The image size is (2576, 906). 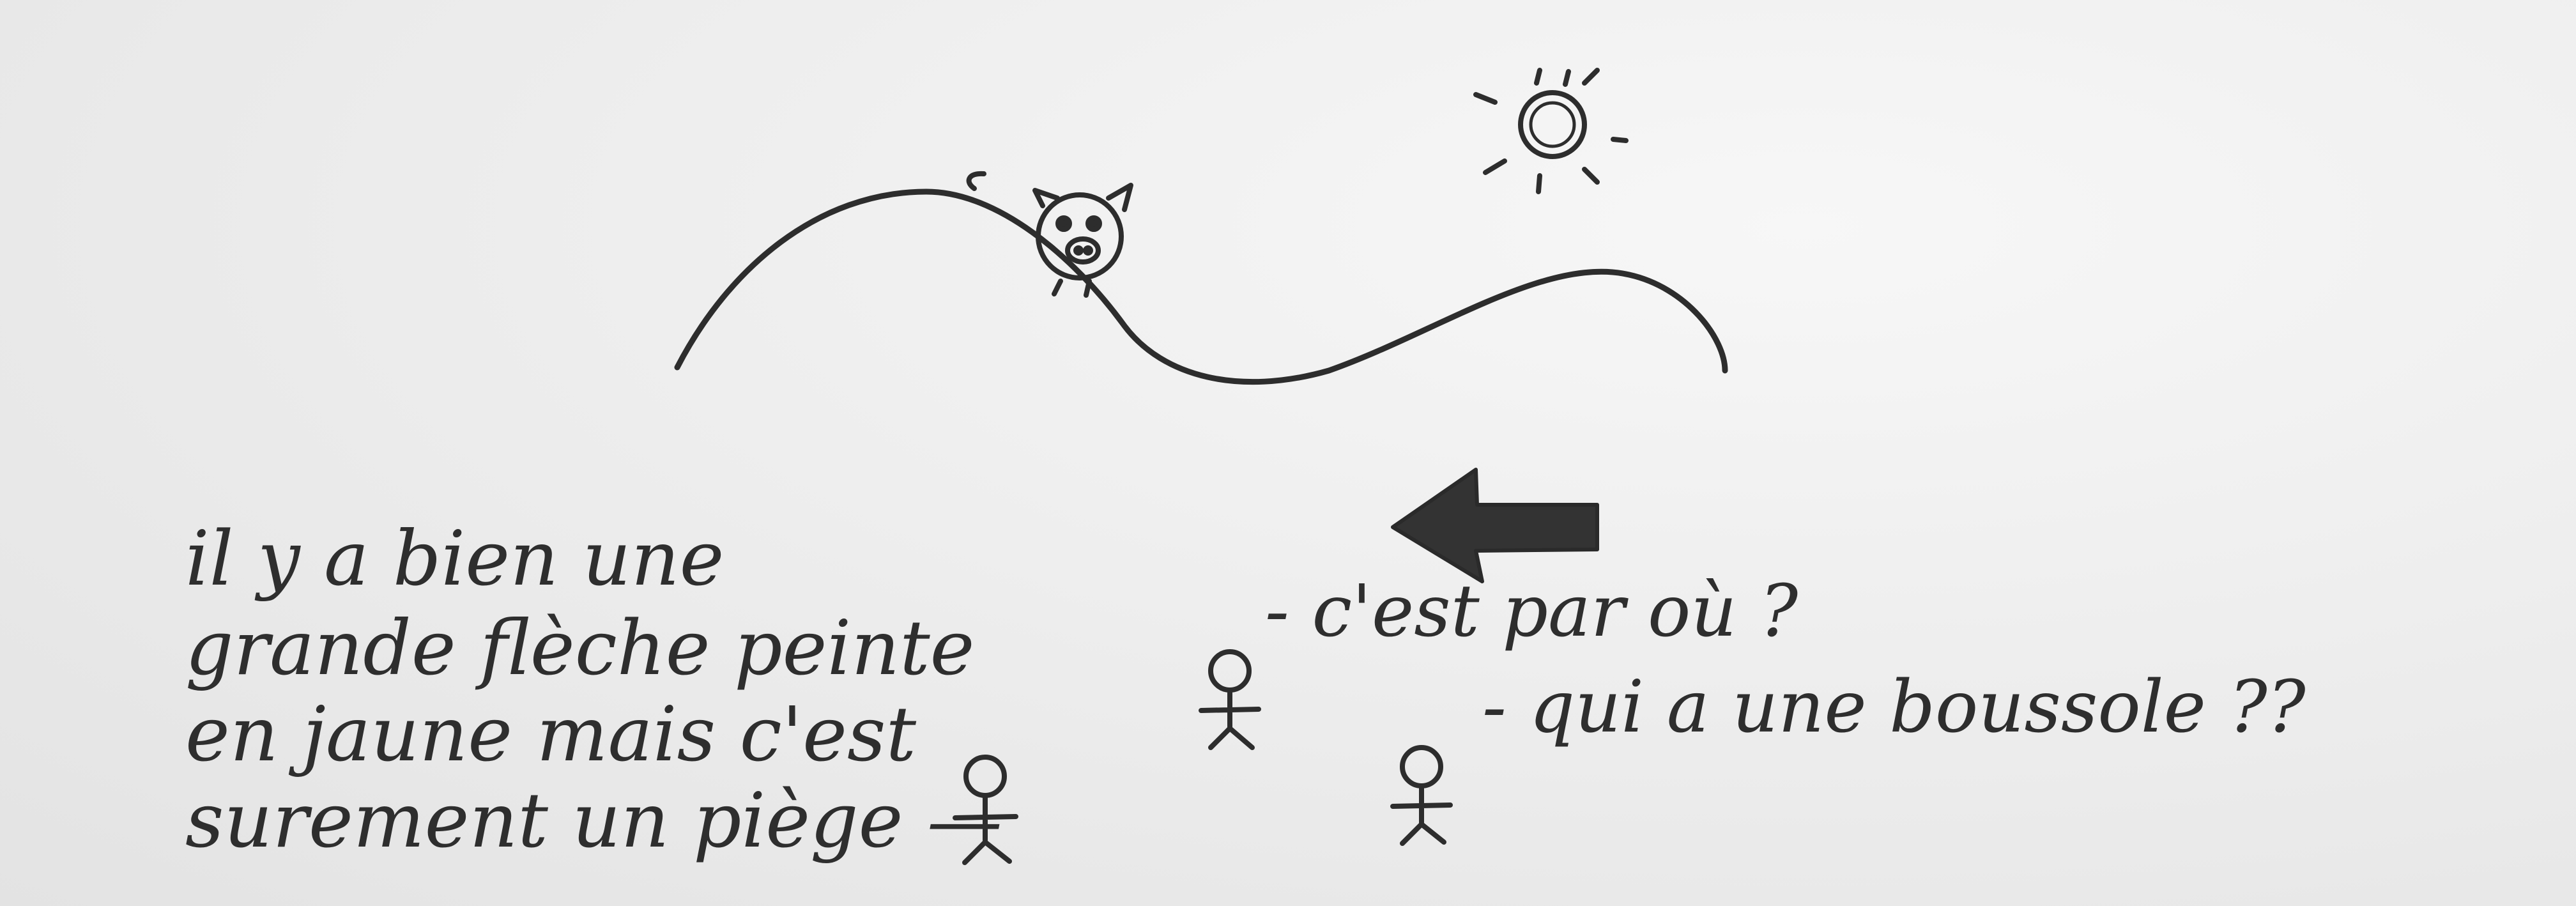 What do you see at coordinates (1551, 131) in the screenshot?
I see `sun` at bounding box center [1551, 131].